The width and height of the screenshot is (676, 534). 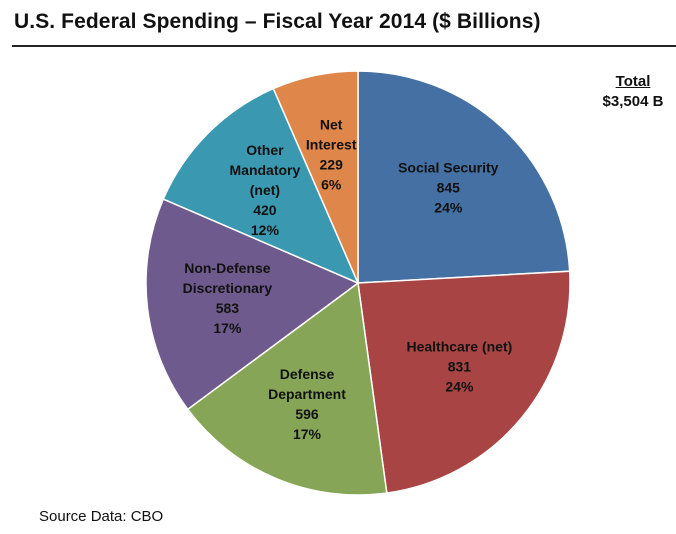 What do you see at coordinates (332, 164) in the screenshot?
I see `slice-5-value: 229` at bounding box center [332, 164].